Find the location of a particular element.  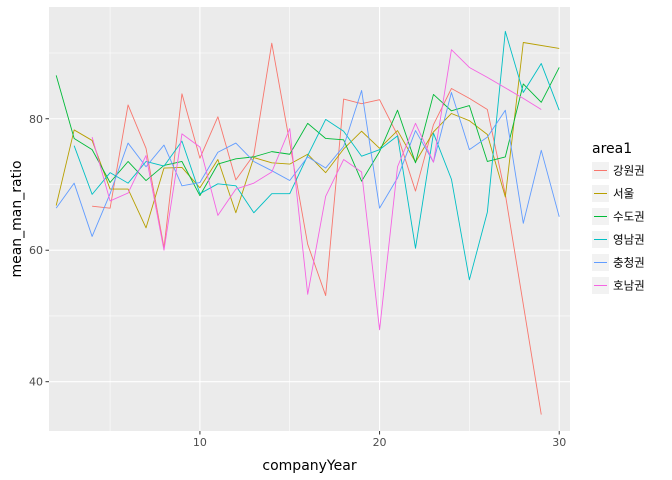

legend-label: 영남권 is located at coordinates (629, 240).